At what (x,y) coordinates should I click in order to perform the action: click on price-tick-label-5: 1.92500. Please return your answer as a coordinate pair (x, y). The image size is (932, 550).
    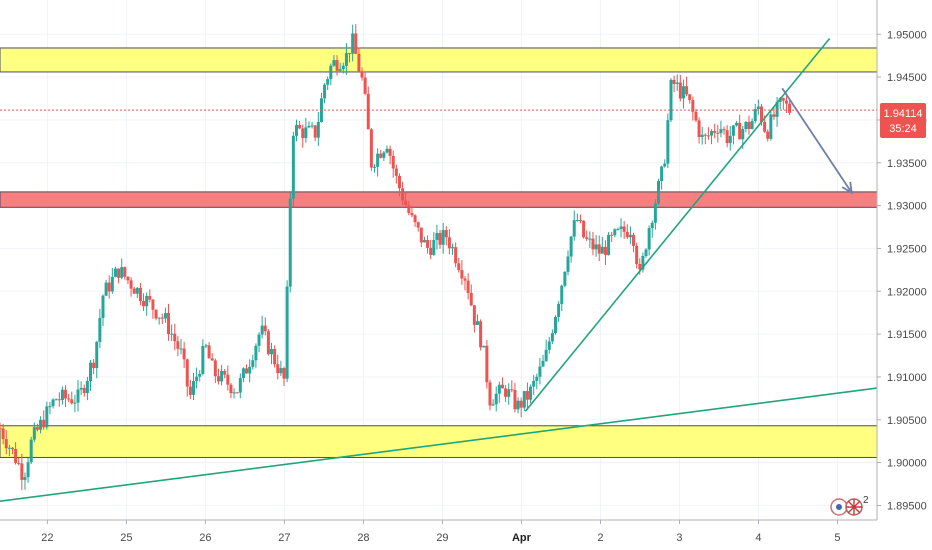
    Looking at the image, I should click on (907, 249).